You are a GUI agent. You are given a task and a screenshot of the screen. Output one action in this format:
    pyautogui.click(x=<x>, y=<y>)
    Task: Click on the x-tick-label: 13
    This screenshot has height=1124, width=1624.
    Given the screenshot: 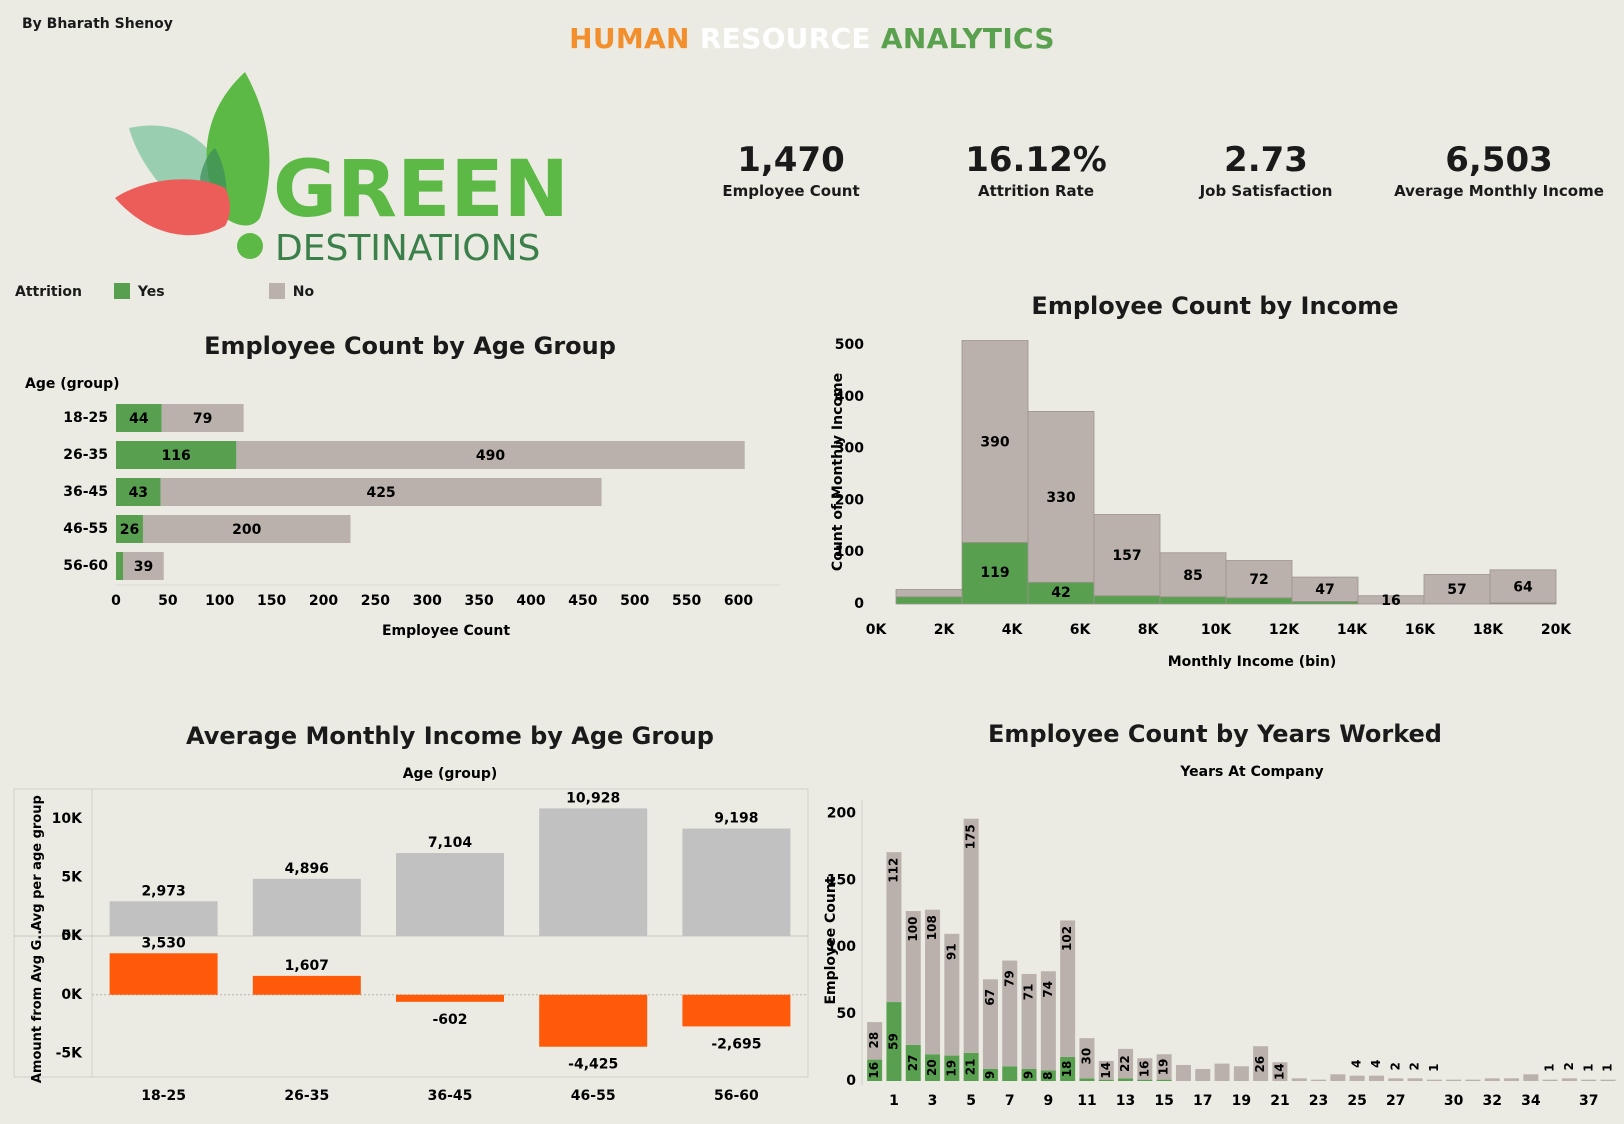 What is the action you would take?
    pyautogui.click(x=1125, y=1101)
    